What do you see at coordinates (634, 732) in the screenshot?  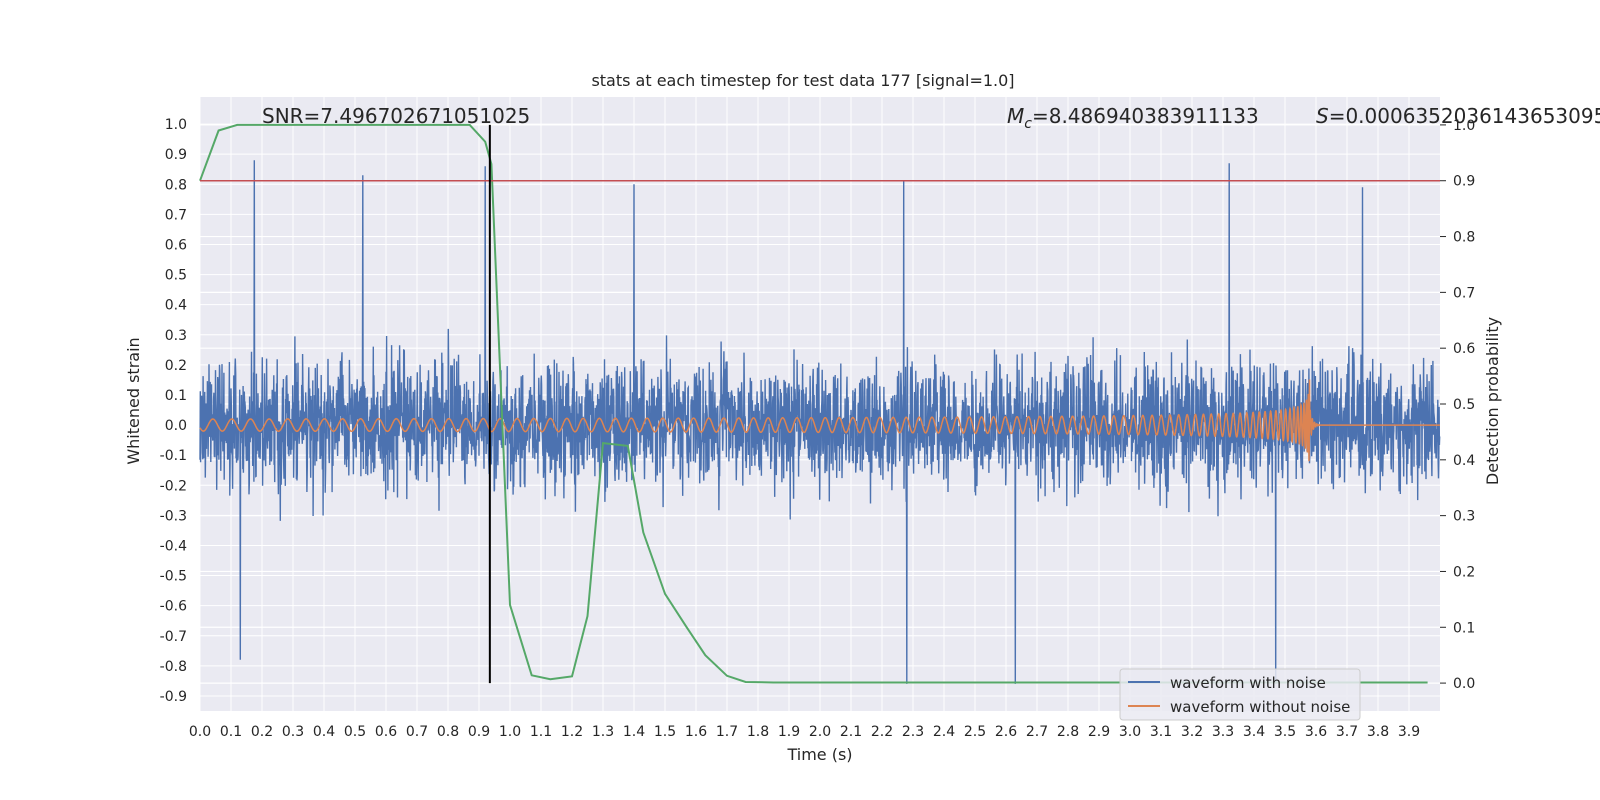 I see `x-tick-label: 1.4` at bounding box center [634, 732].